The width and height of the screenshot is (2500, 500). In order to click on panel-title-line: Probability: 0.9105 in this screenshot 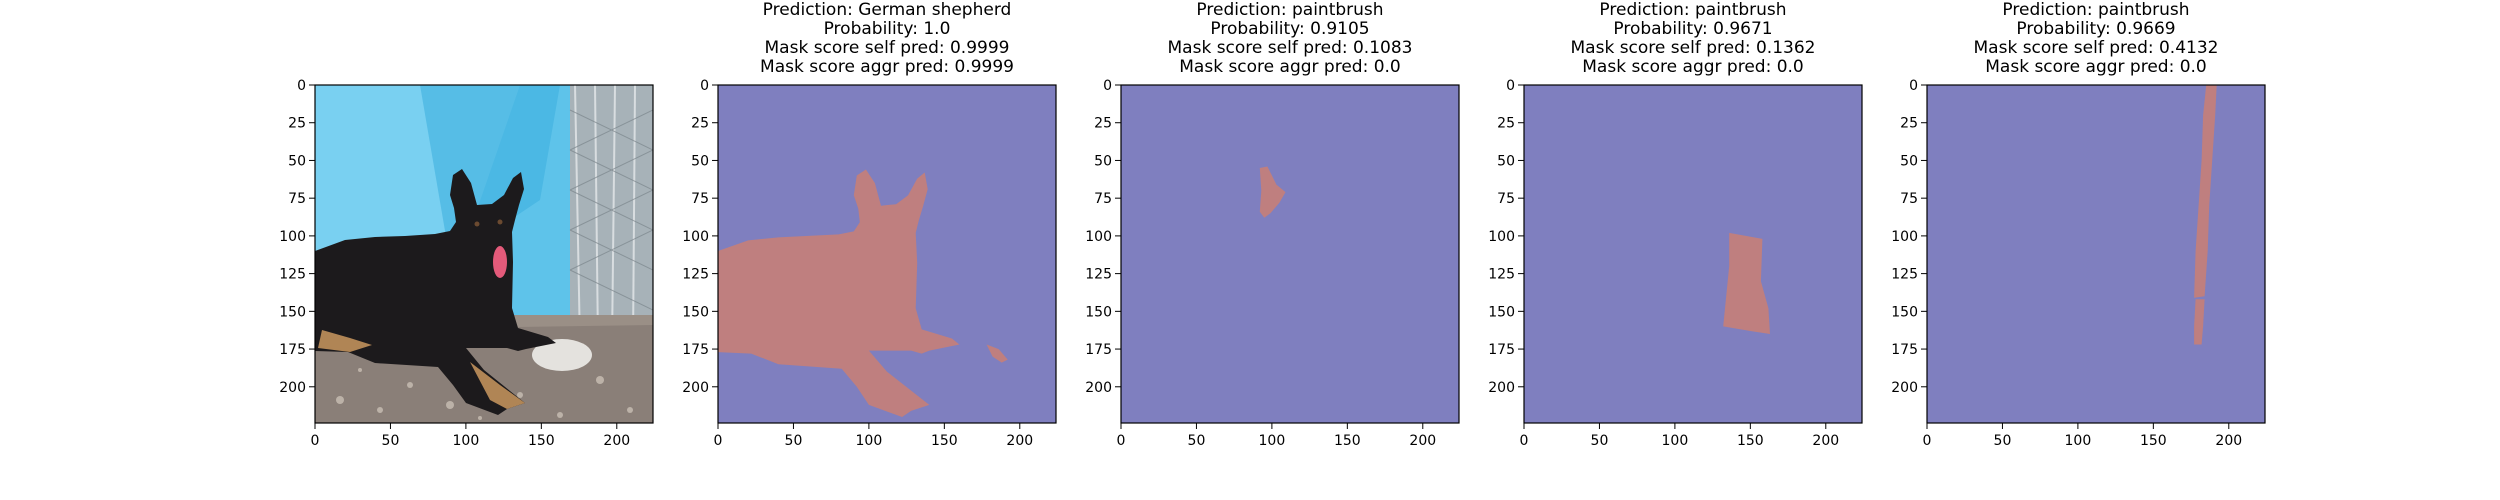, I will do `click(1289, 29)`.